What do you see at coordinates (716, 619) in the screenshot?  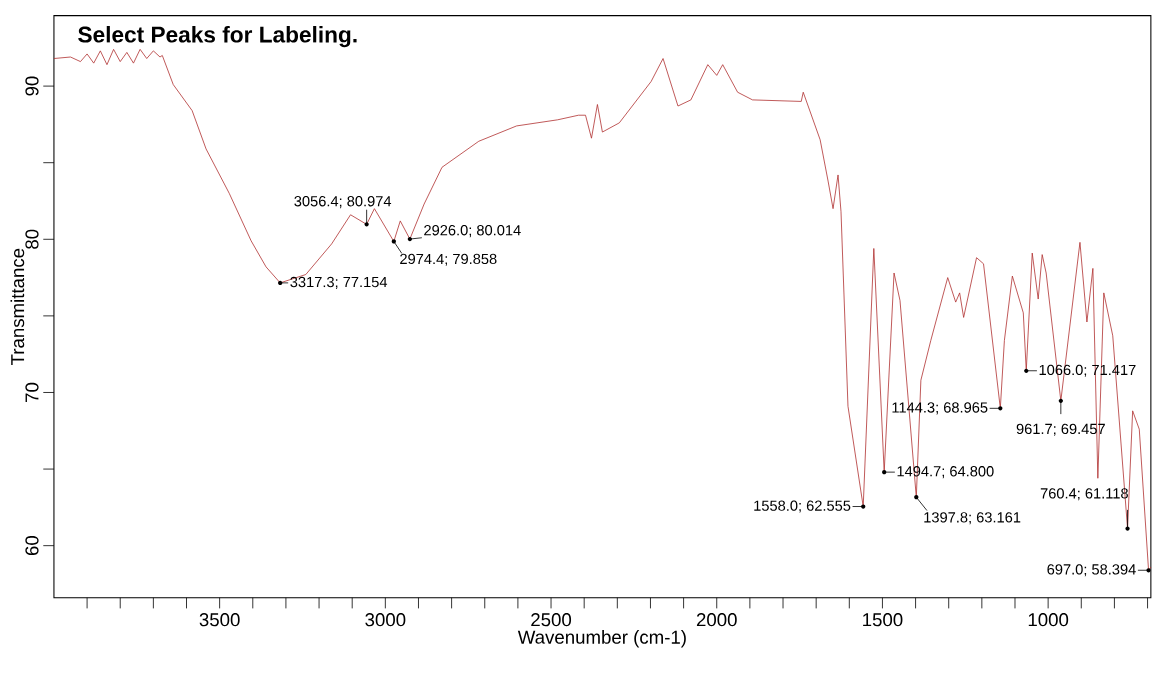 I see `x-tick-label: 2000` at bounding box center [716, 619].